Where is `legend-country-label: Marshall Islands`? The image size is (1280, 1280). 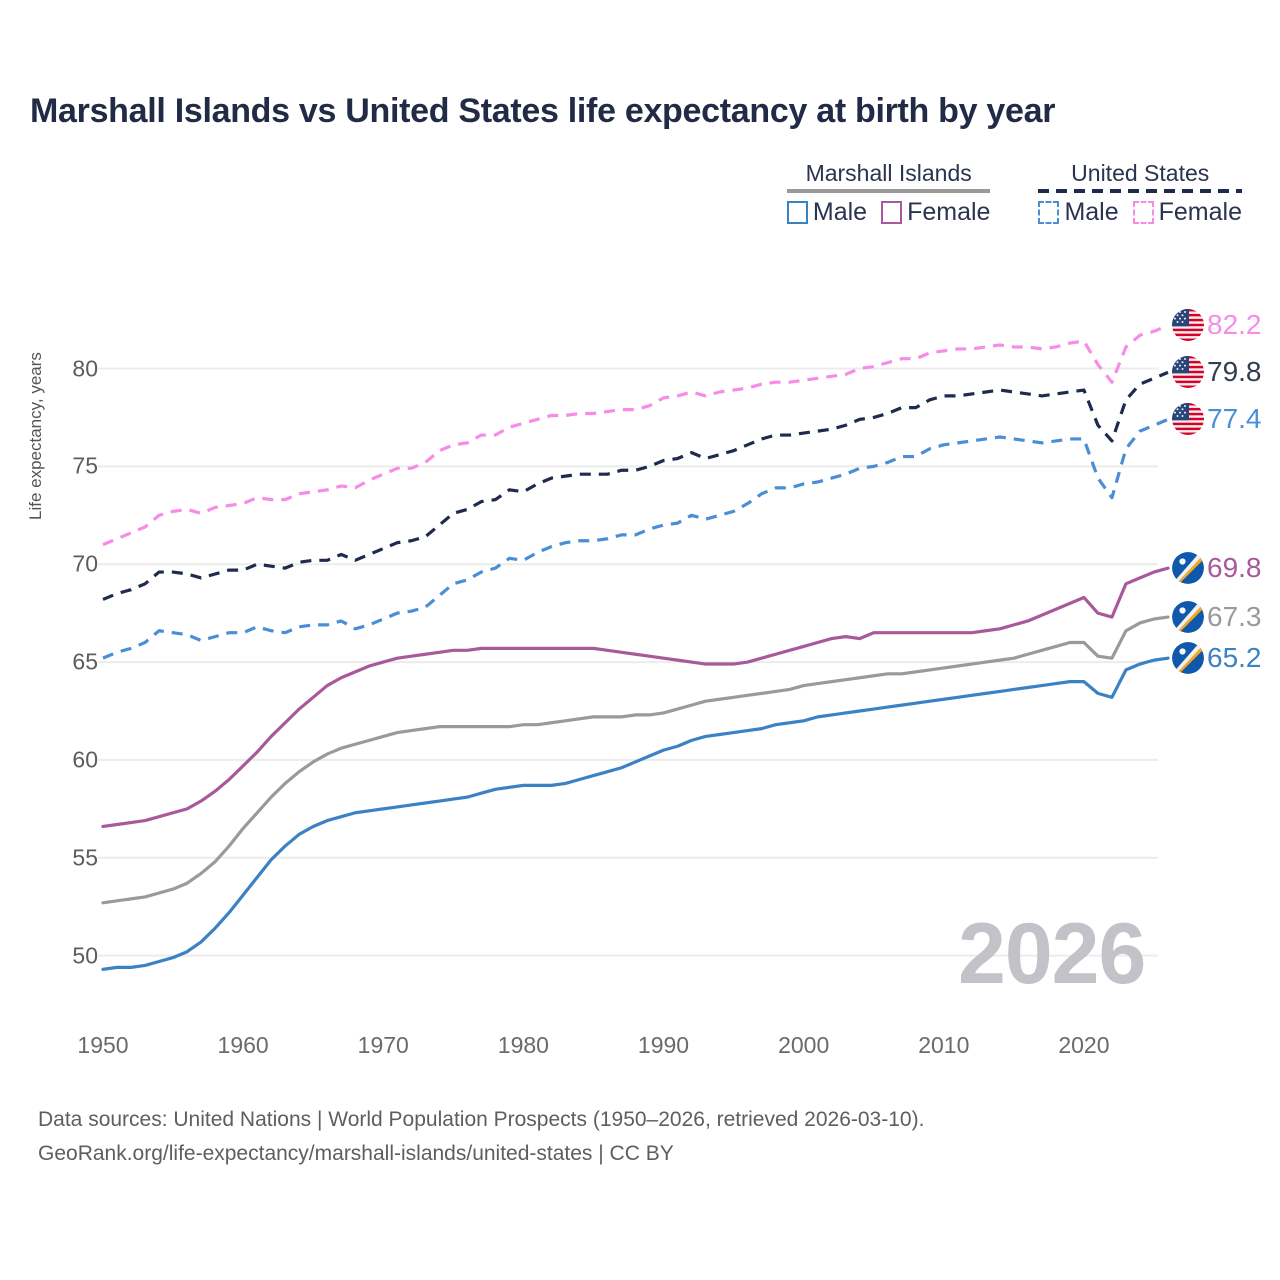 legend-country-label: Marshall Islands is located at coordinates (888, 173).